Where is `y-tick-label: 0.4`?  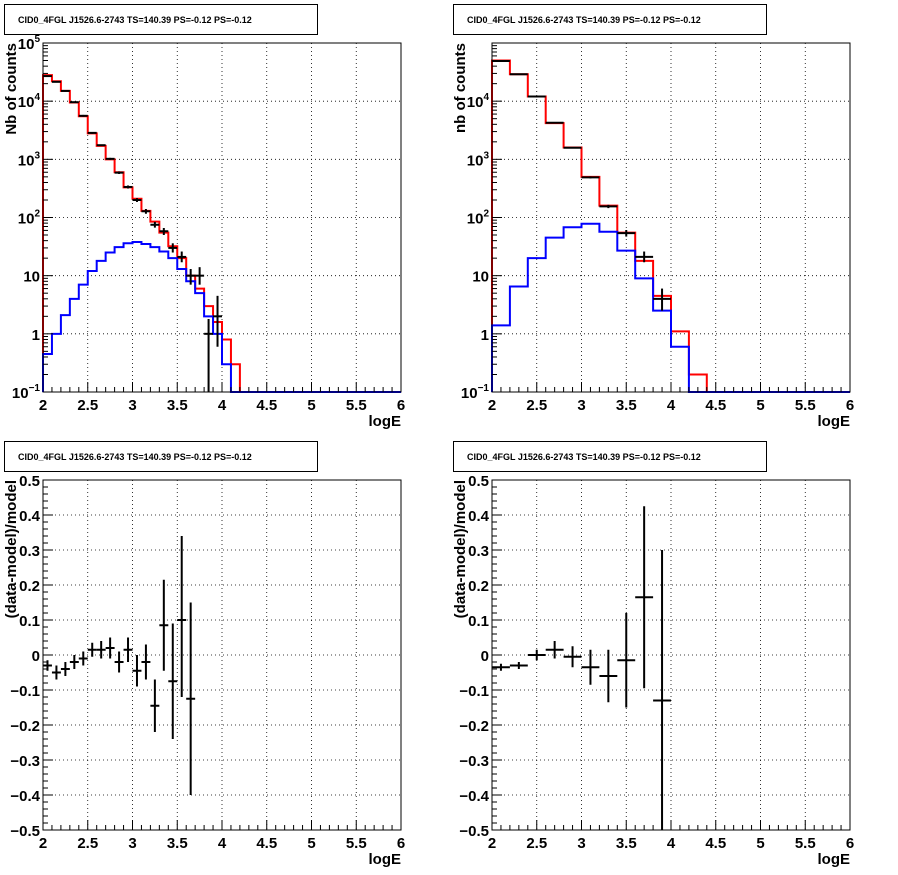 y-tick-label: 0.4 is located at coordinates (479, 516).